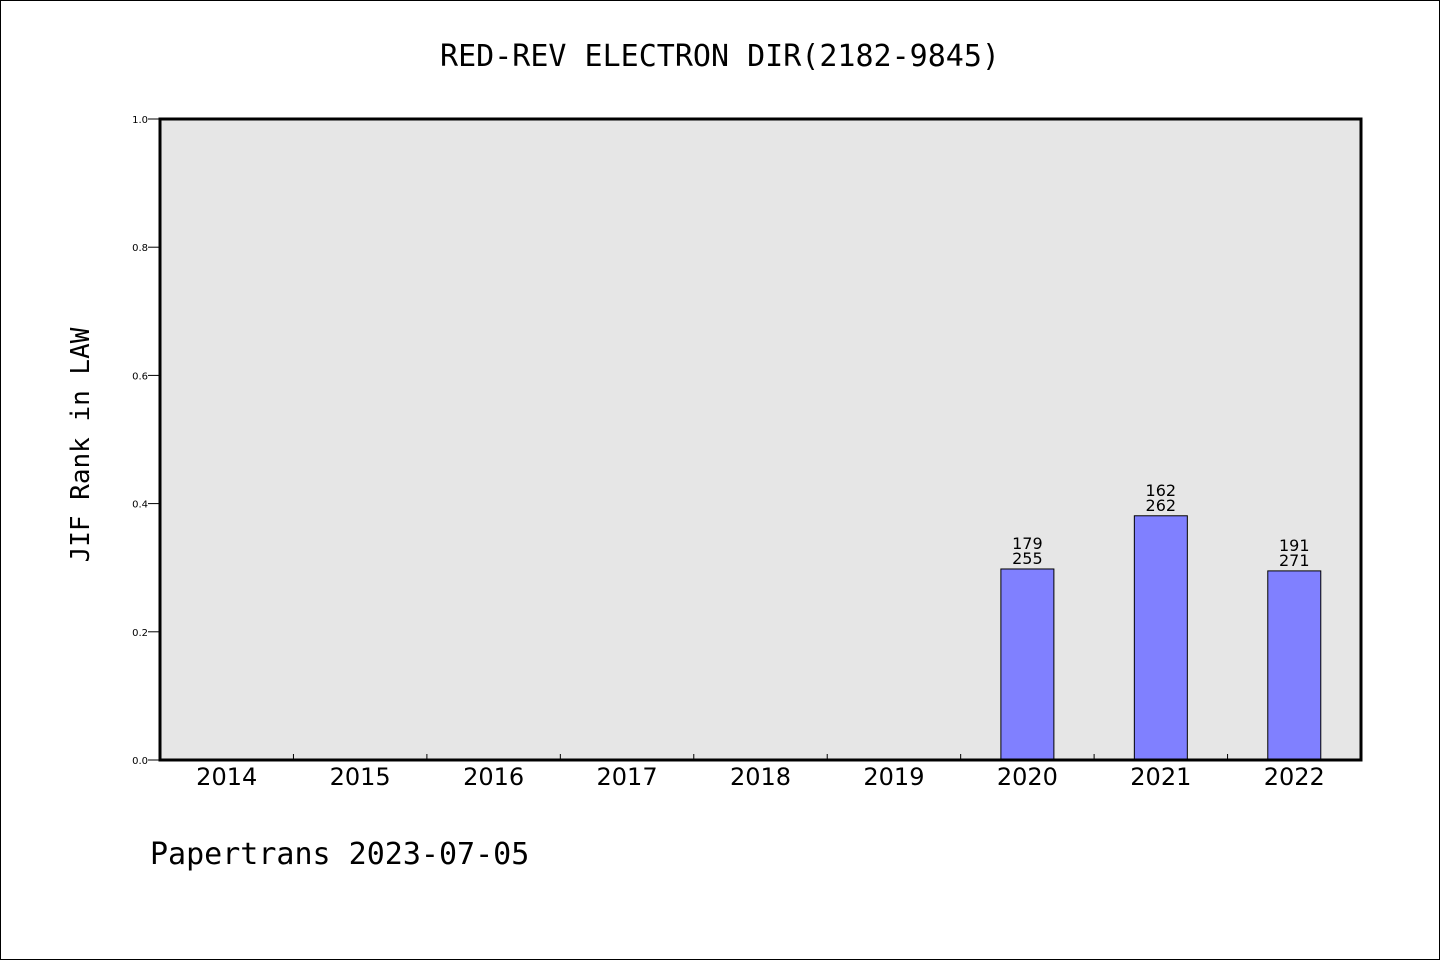 The image size is (1440, 960). I want to click on x-tick-label: 2016, so click(493, 777).